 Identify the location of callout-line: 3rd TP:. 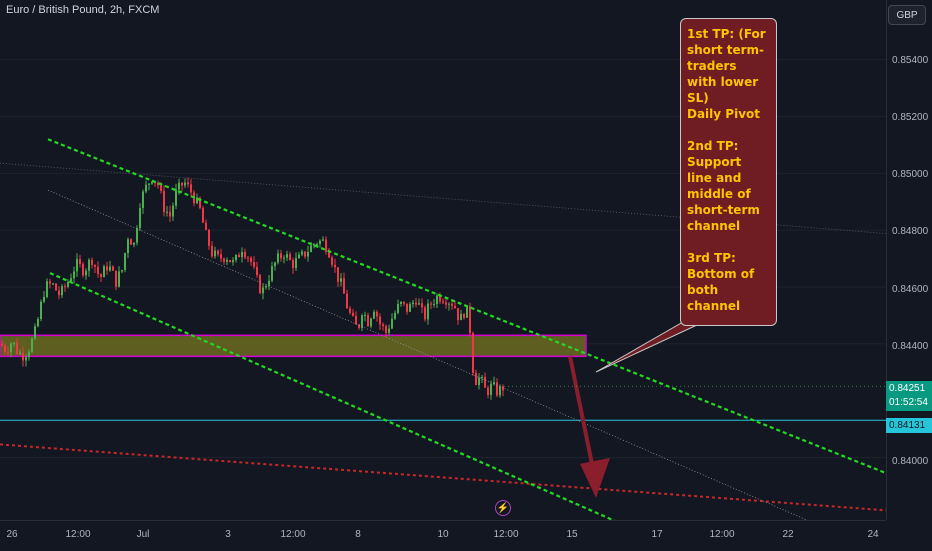
(711, 258).